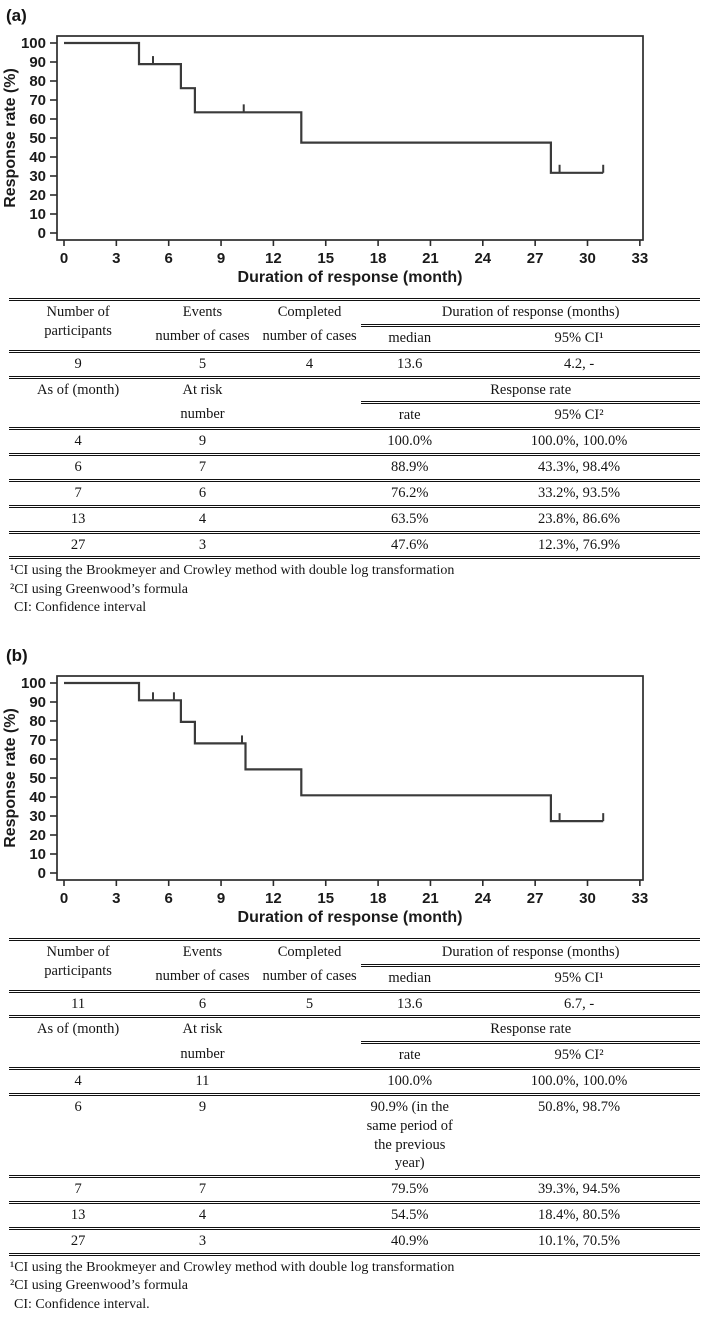 Image resolution: width=709 pixels, height=1322 pixels. I want to click on table-cell: 12.3%, 76.9%, so click(579, 544).